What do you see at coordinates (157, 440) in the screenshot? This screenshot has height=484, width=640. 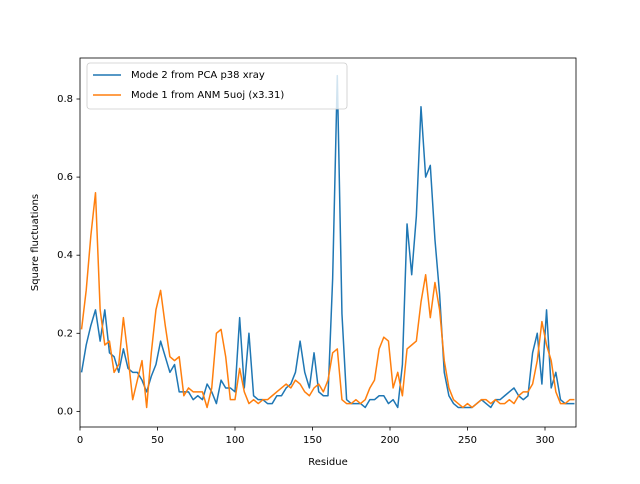 I see `x-tick-label: 50` at bounding box center [157, 440].